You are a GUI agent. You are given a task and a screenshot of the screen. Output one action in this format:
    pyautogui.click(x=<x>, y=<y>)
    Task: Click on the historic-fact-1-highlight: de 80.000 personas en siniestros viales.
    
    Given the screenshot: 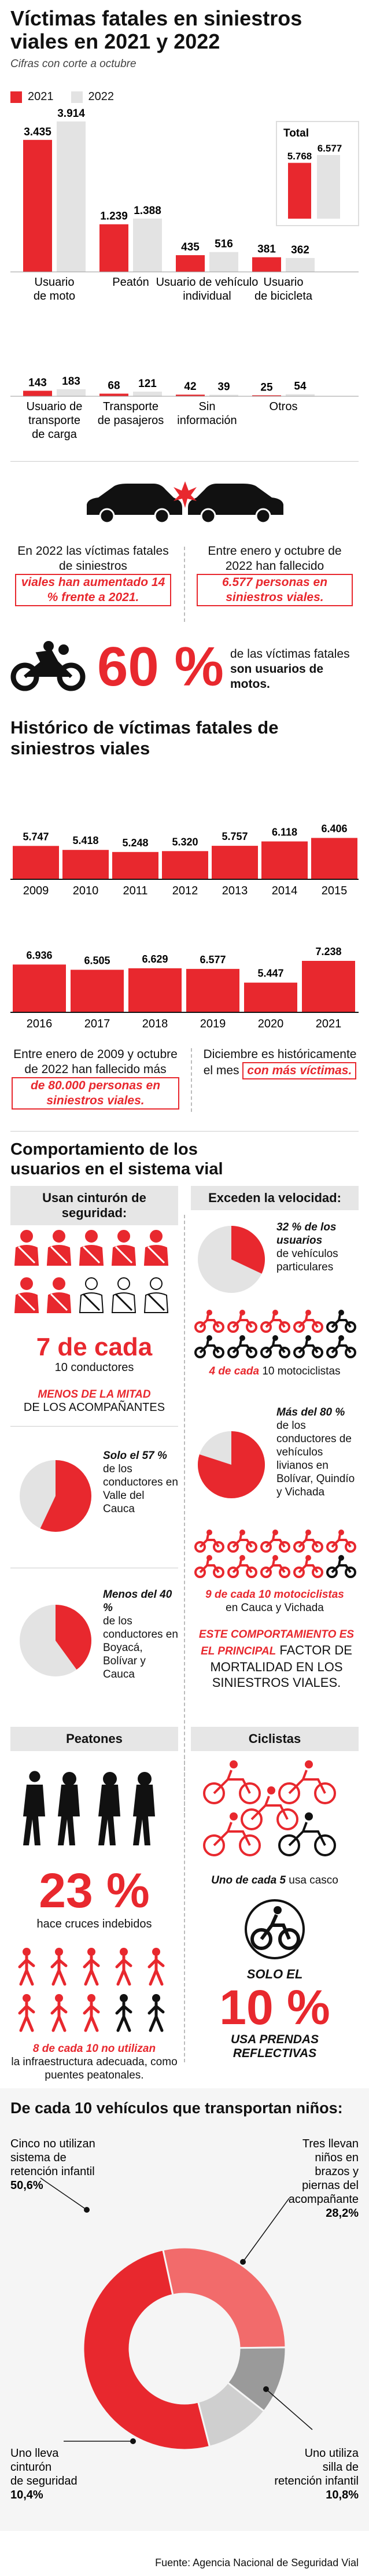 What is the action you would take?
    pyautogui.click(x=95, y=1093)
    